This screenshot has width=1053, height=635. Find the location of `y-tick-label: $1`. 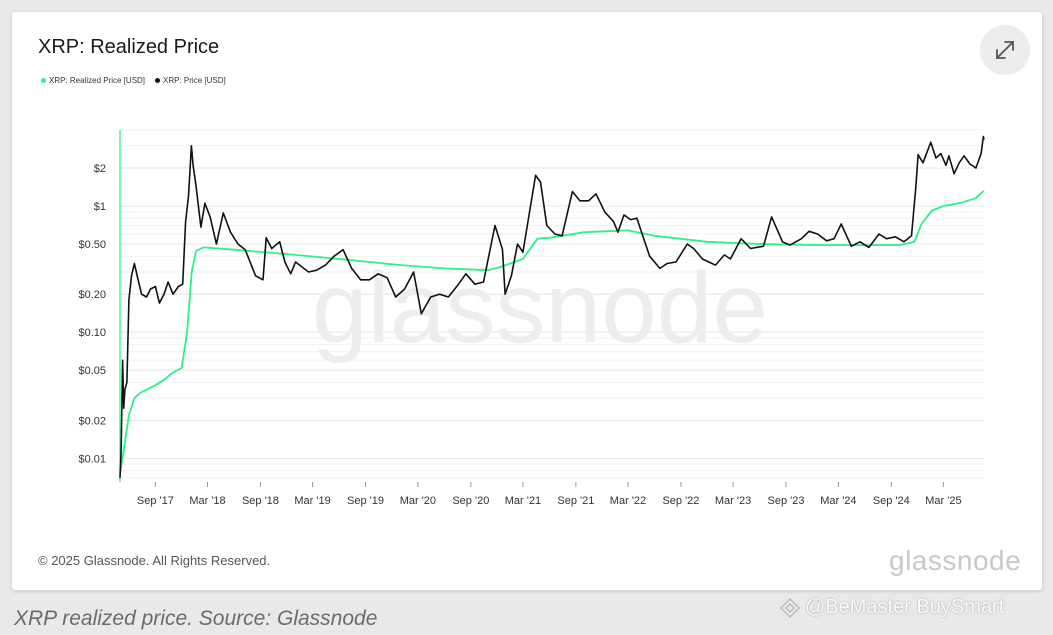

y-tick-label: $1 is located at coordinates (100, 207).